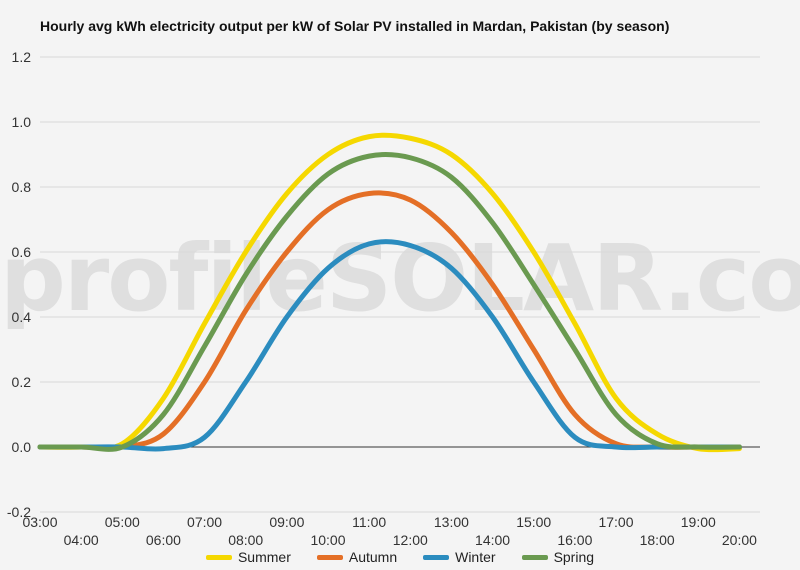 This screenshot has width=800, height=570. Describe the element at coordinates (475, 557) in the screenshot. I see `legend-label: Winter` at that location.